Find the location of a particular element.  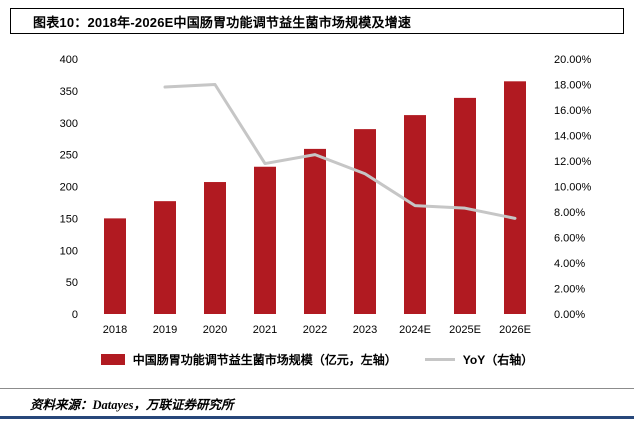

x-axis-tick-label: 2026E is located at coordinates (515, 330).